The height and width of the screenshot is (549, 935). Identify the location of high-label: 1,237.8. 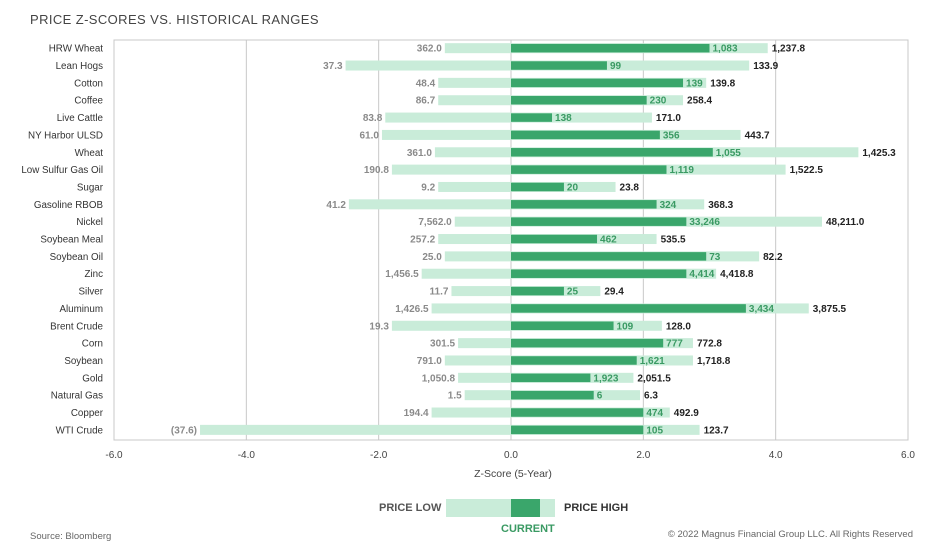
(789, 49).